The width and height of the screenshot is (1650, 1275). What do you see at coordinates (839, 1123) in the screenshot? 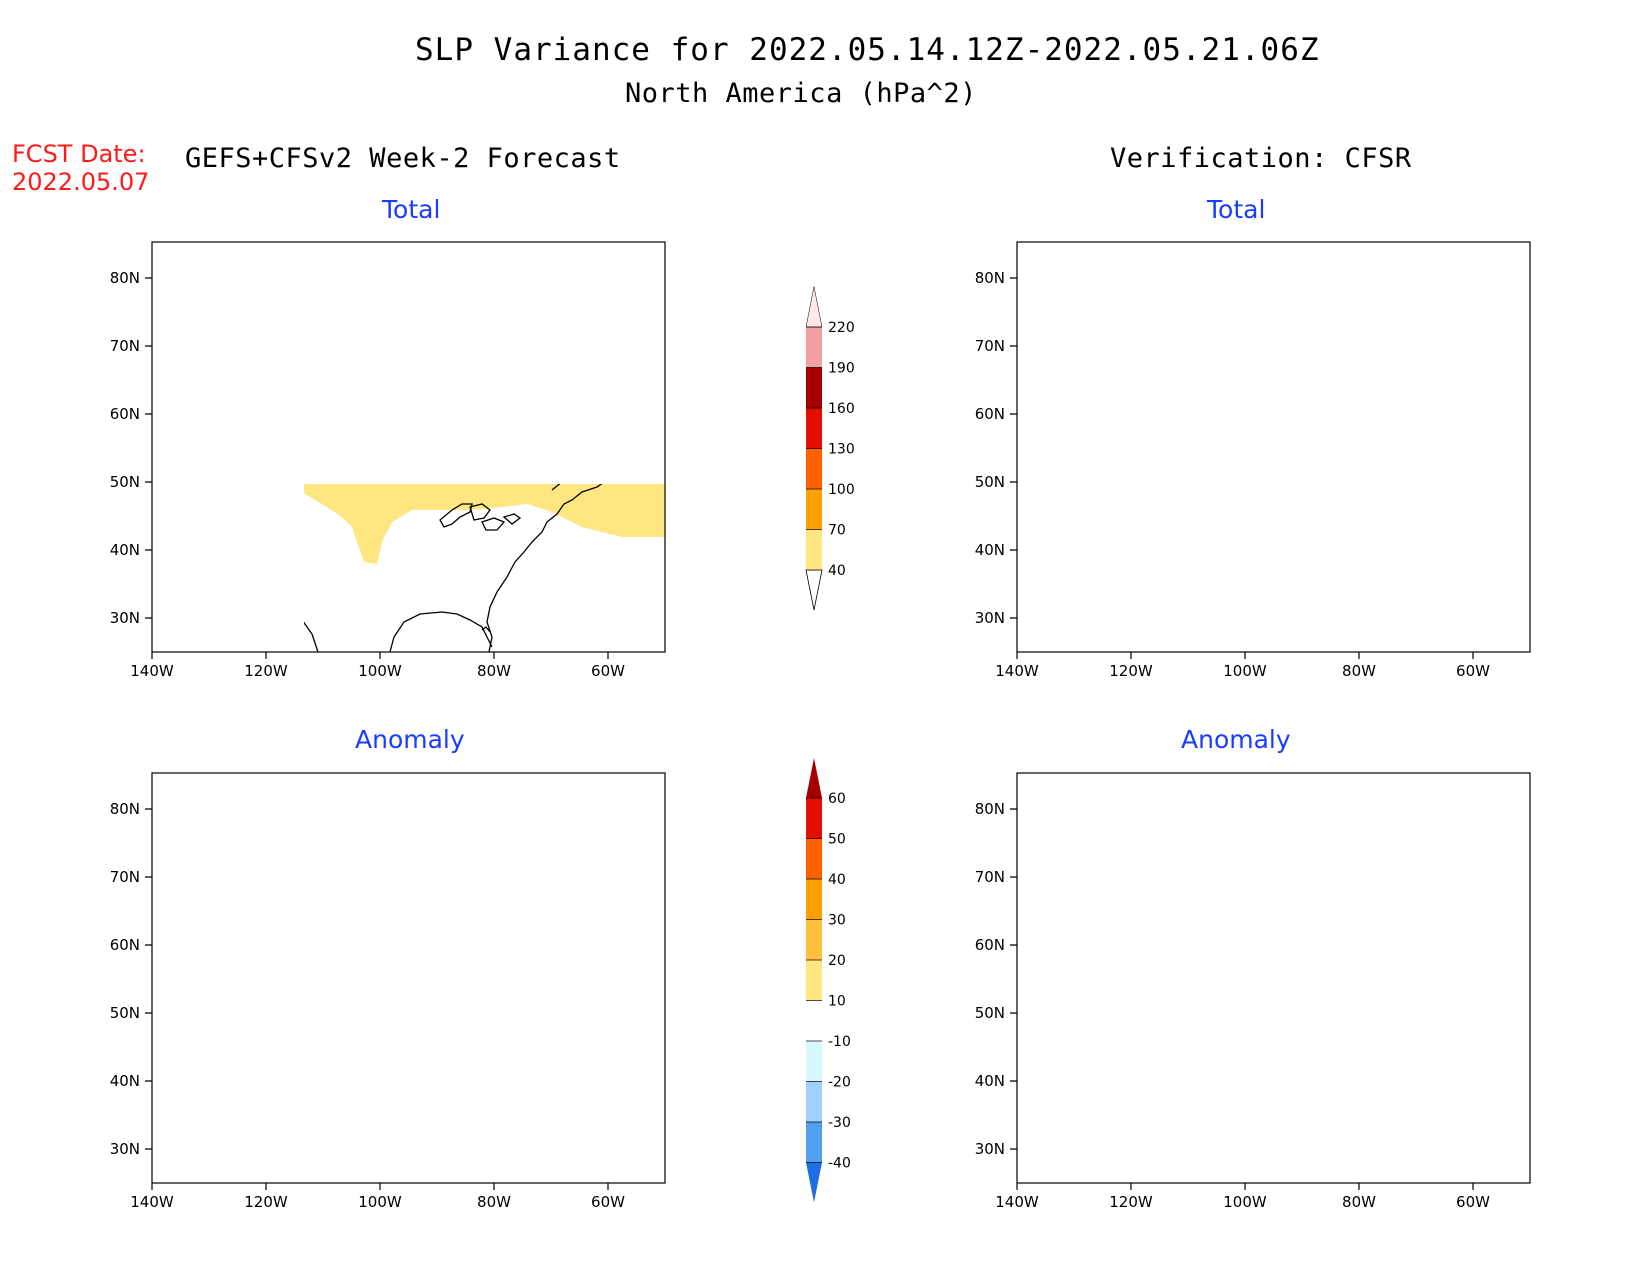
I see `colorbar-level-label: -30` at bounding box center [839, 1123].